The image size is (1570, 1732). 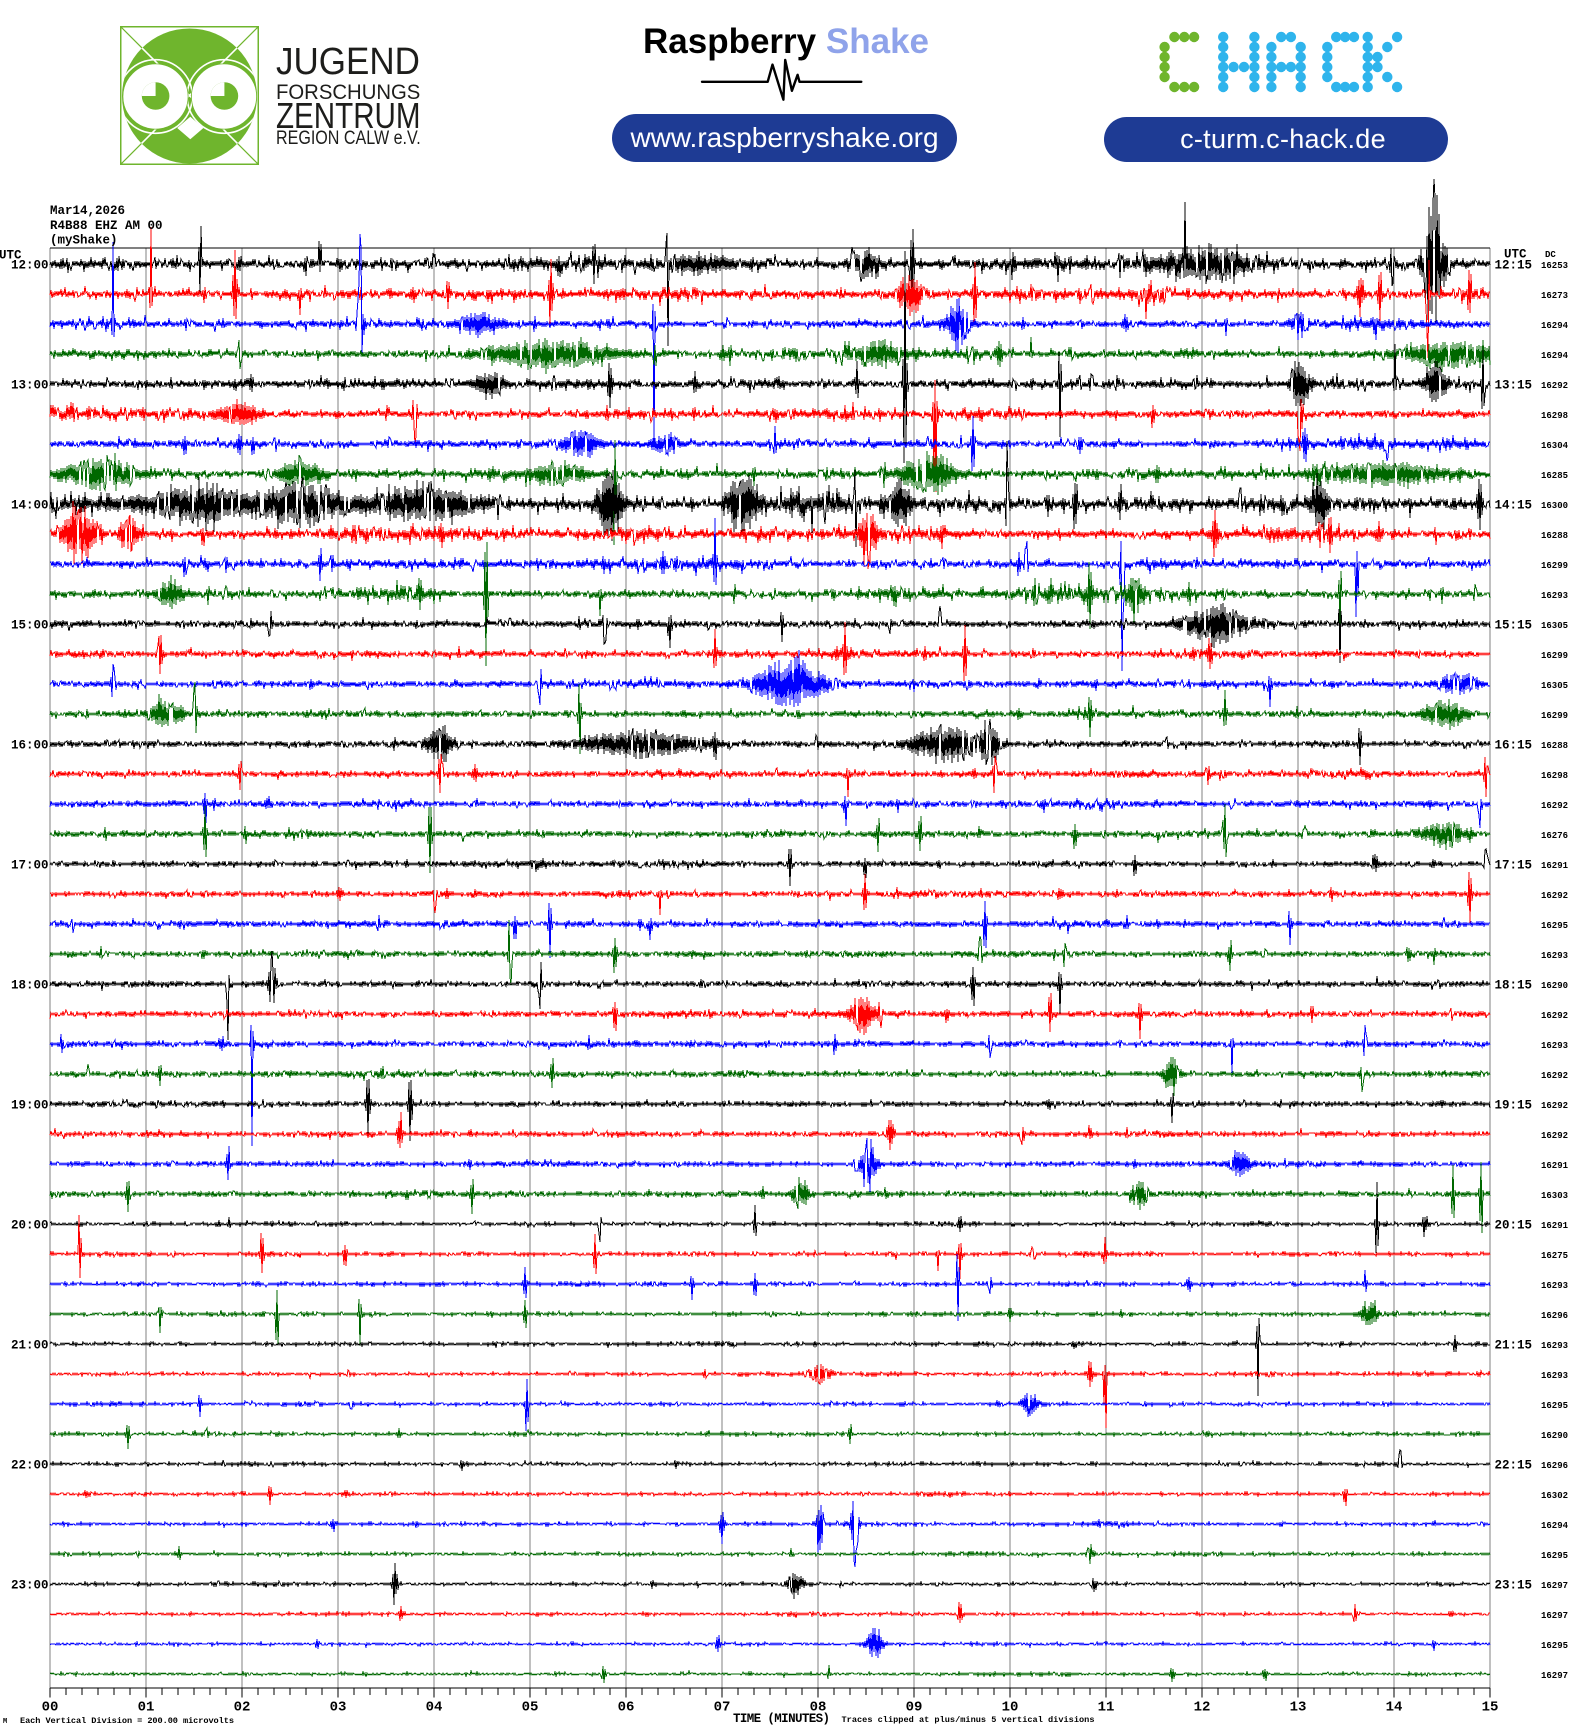 I want to click on svg-text: 13:00, so click(x=30, y=386).